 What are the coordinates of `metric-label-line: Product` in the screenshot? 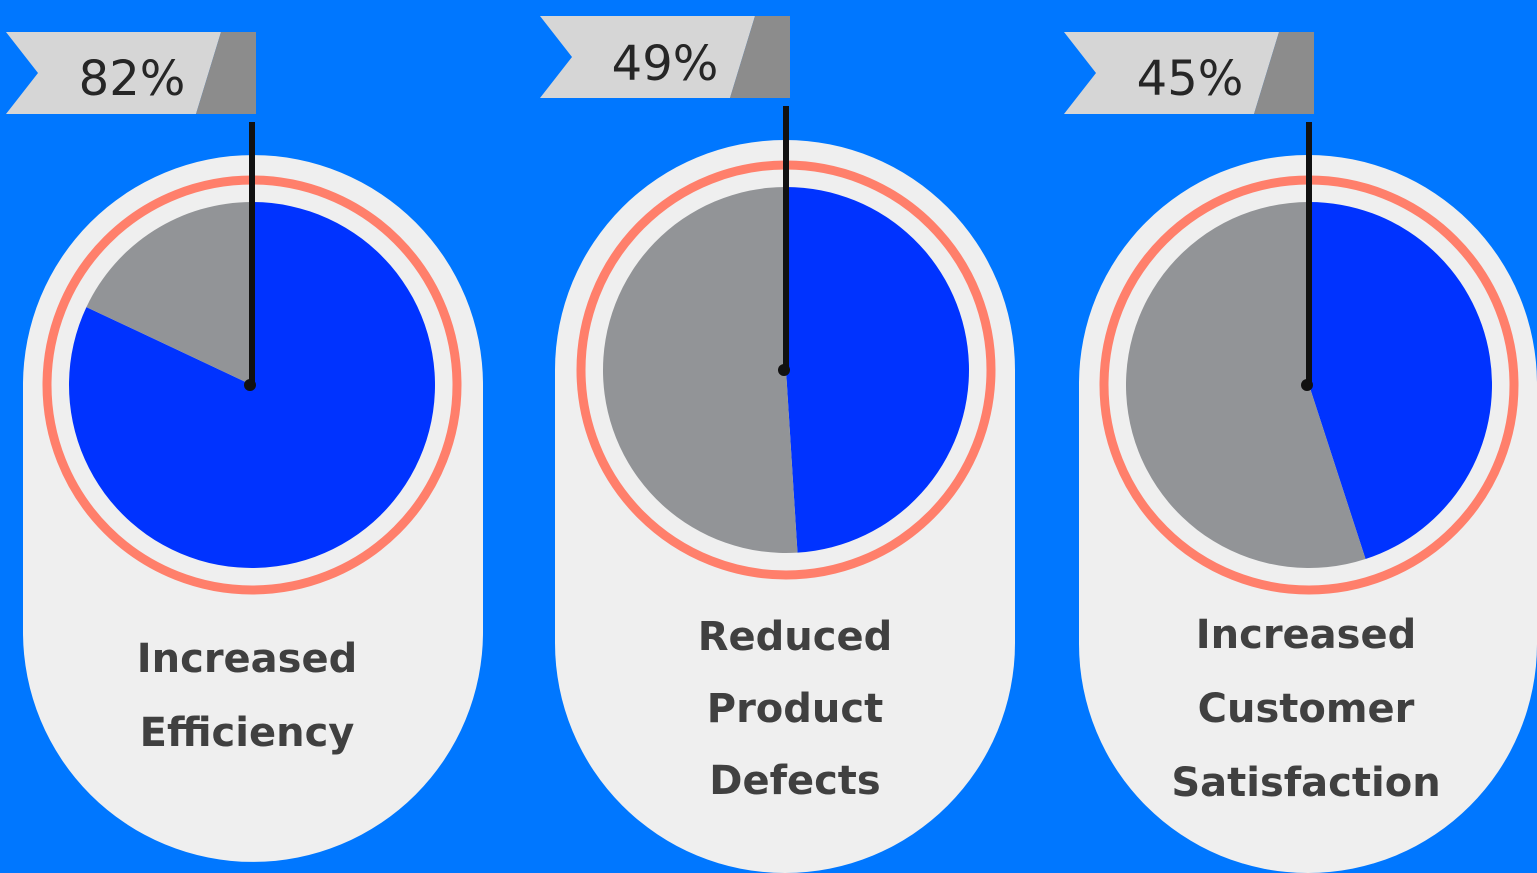 It's located at (795, 709).